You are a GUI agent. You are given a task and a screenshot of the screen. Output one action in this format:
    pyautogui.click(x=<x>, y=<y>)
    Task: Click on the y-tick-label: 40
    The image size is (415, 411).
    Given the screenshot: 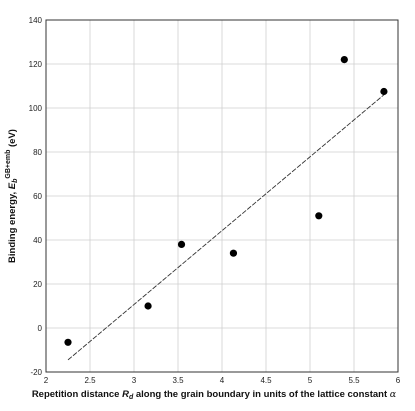 What is the action you would take?
    pyautogui.click(x=37, y=240)
    